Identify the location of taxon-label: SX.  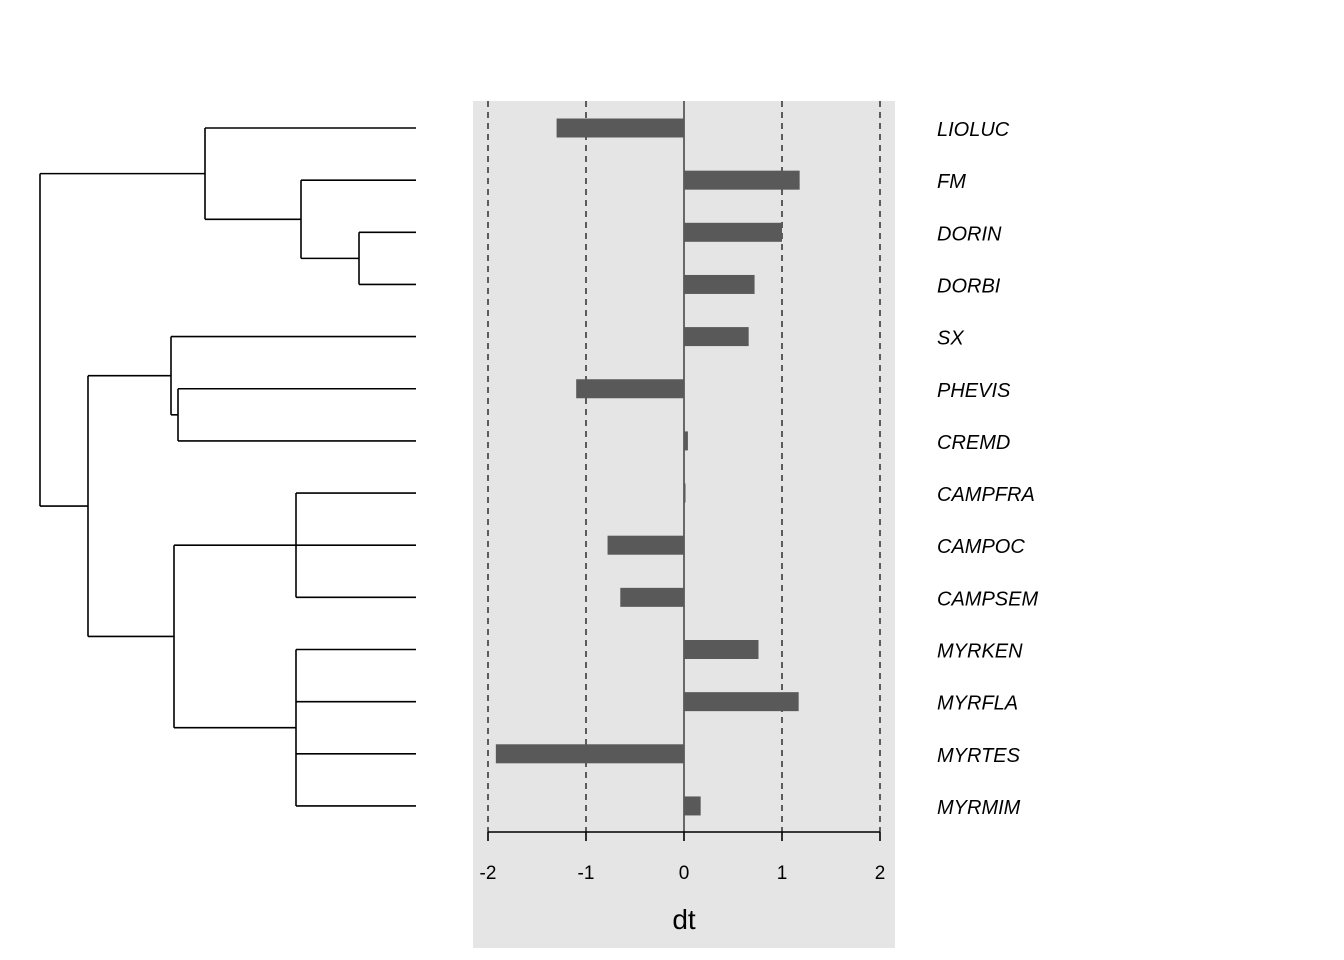
(950, 339).